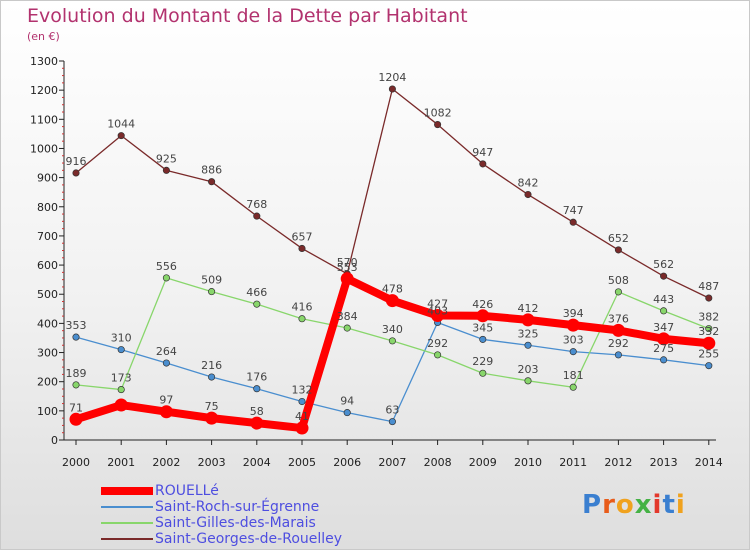  What do you see at coordinates (347, 462) in the screenshot?
I see `x-tick-label: 2006` at bounding box center [347, 462].